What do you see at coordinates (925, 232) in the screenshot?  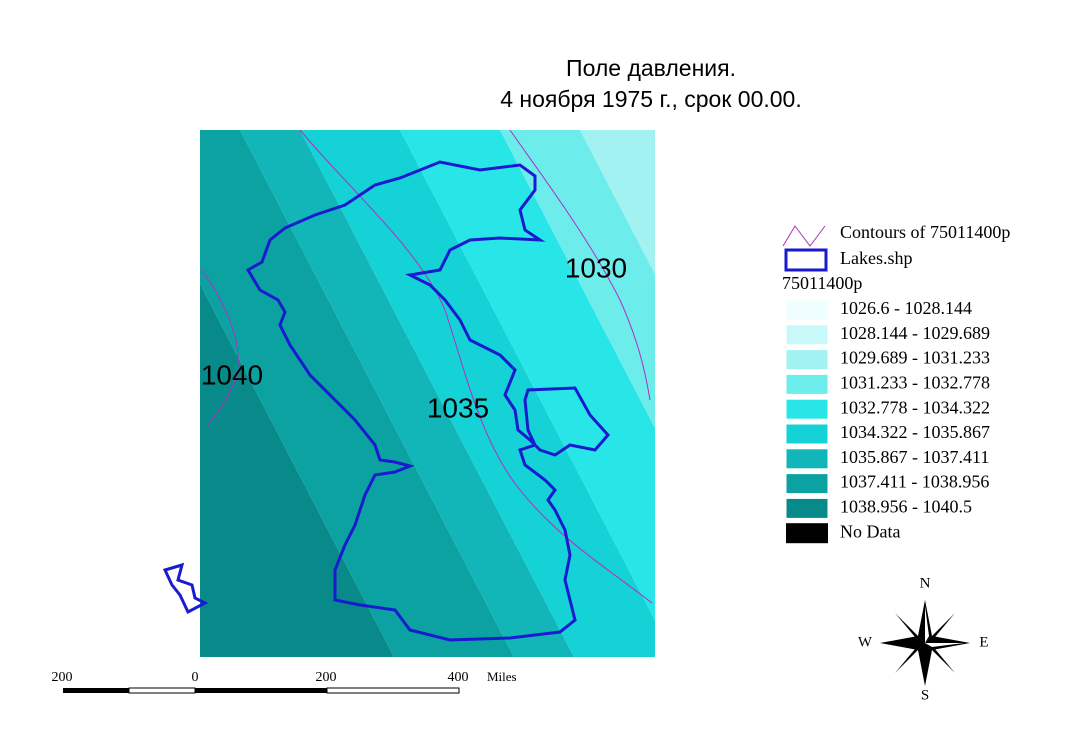 I see `legend-label: Contours of 75011400p` at bounding box center [925, 232].